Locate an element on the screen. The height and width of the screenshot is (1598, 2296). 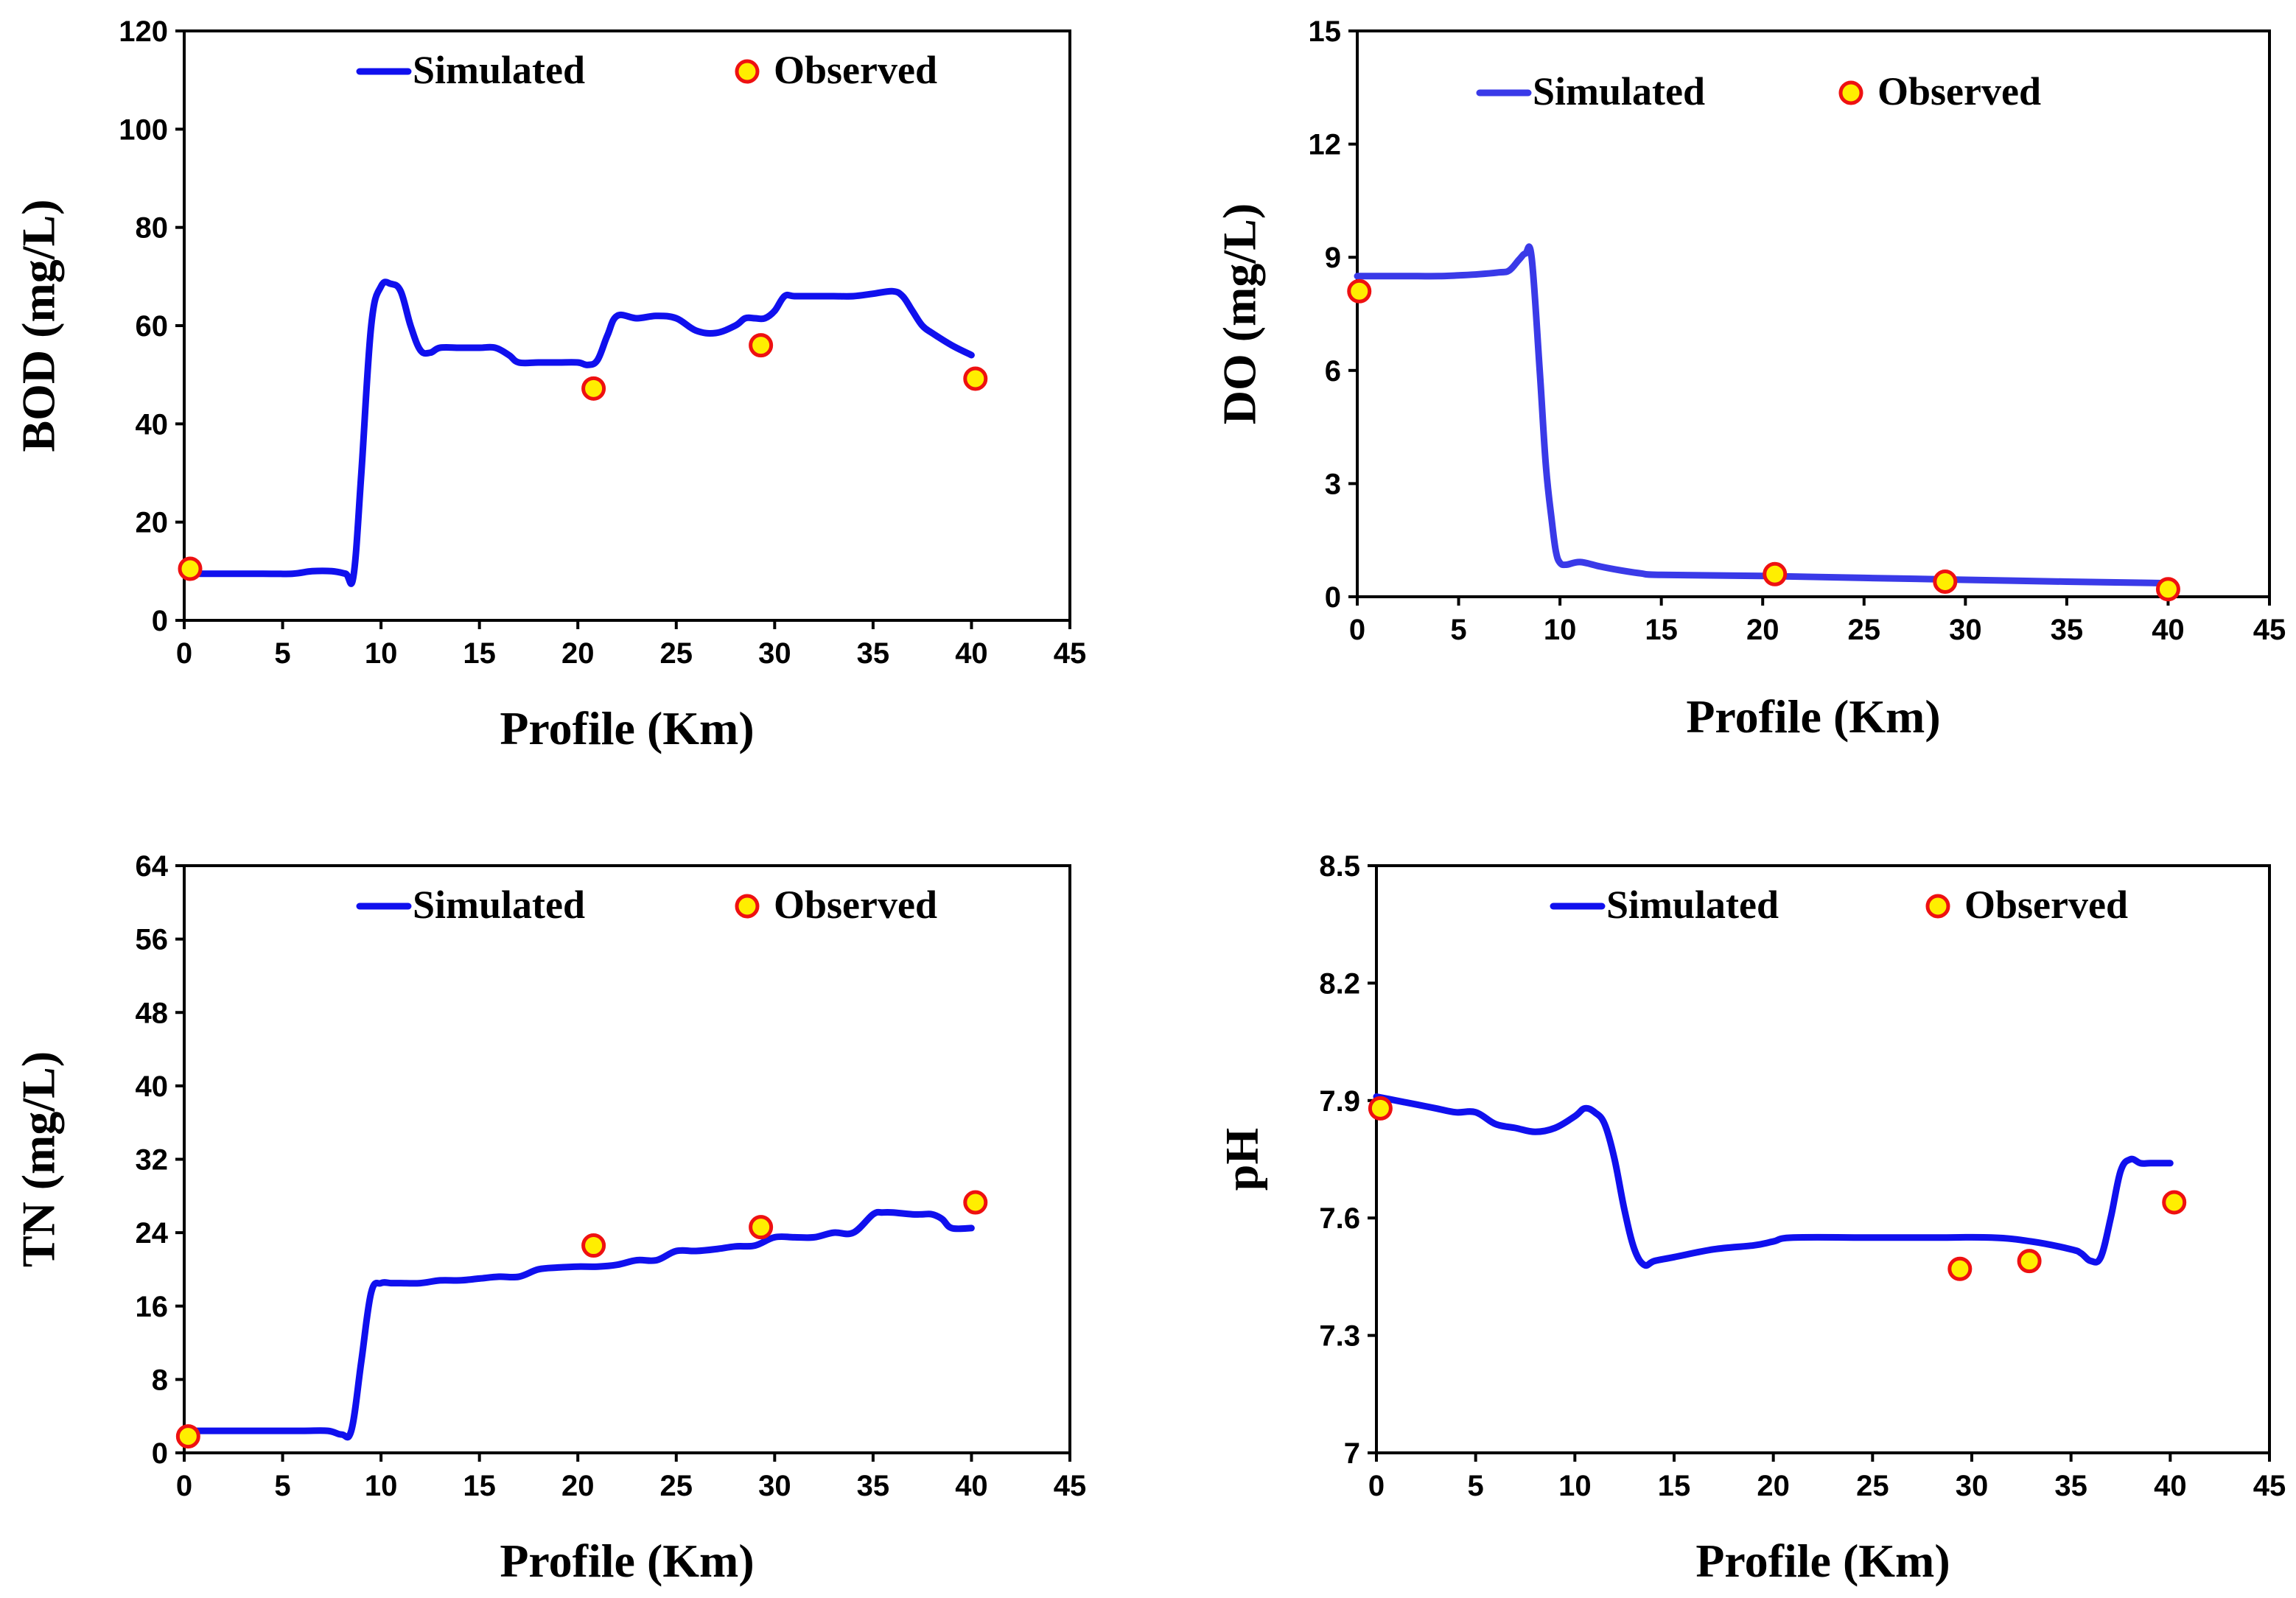
bod-x-tick-label: 15 is located at coordinates (479, 653).